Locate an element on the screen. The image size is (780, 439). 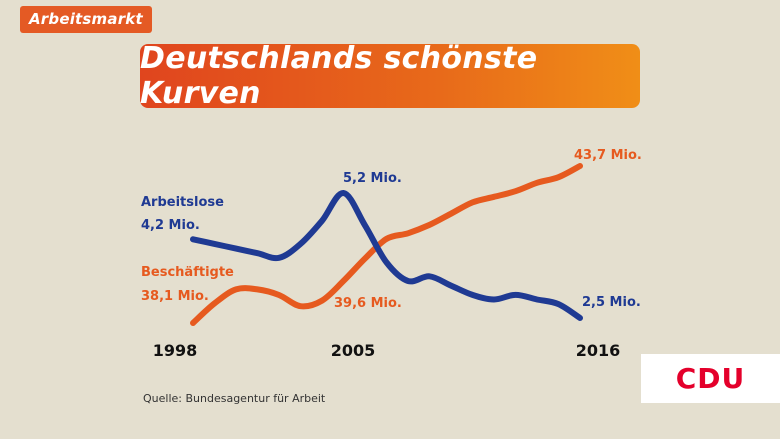
x-tick-label: 1998 is located at coordinates (175, 350).